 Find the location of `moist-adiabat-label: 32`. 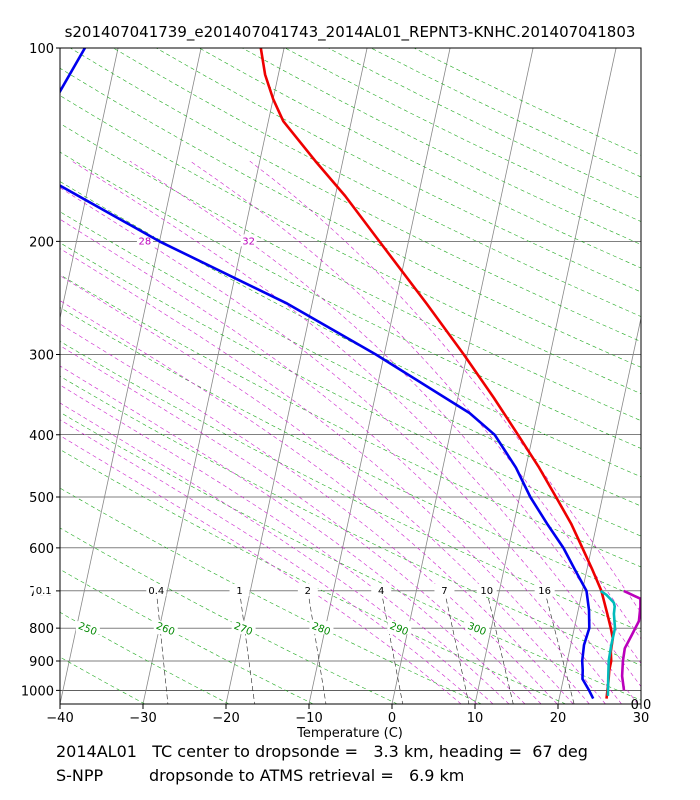

moist-adiabat-label: 32 is located at coordinates (248, 241).